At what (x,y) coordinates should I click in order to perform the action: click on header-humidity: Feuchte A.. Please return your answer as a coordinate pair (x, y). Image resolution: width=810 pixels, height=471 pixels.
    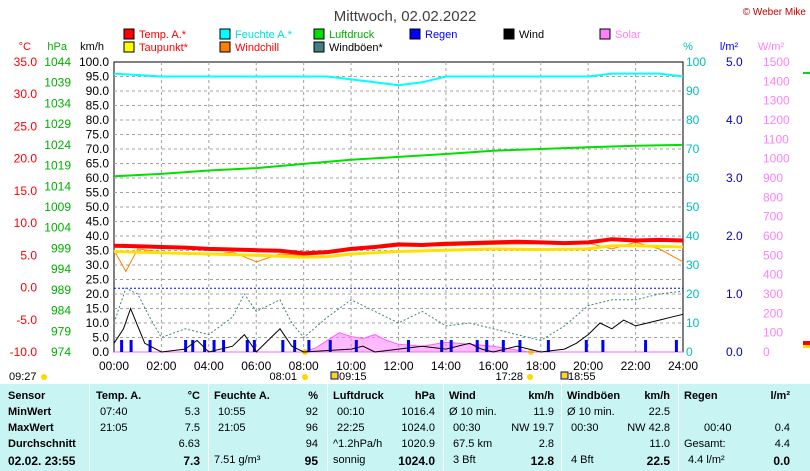
    Looking at the image, I should click on (242, 396).